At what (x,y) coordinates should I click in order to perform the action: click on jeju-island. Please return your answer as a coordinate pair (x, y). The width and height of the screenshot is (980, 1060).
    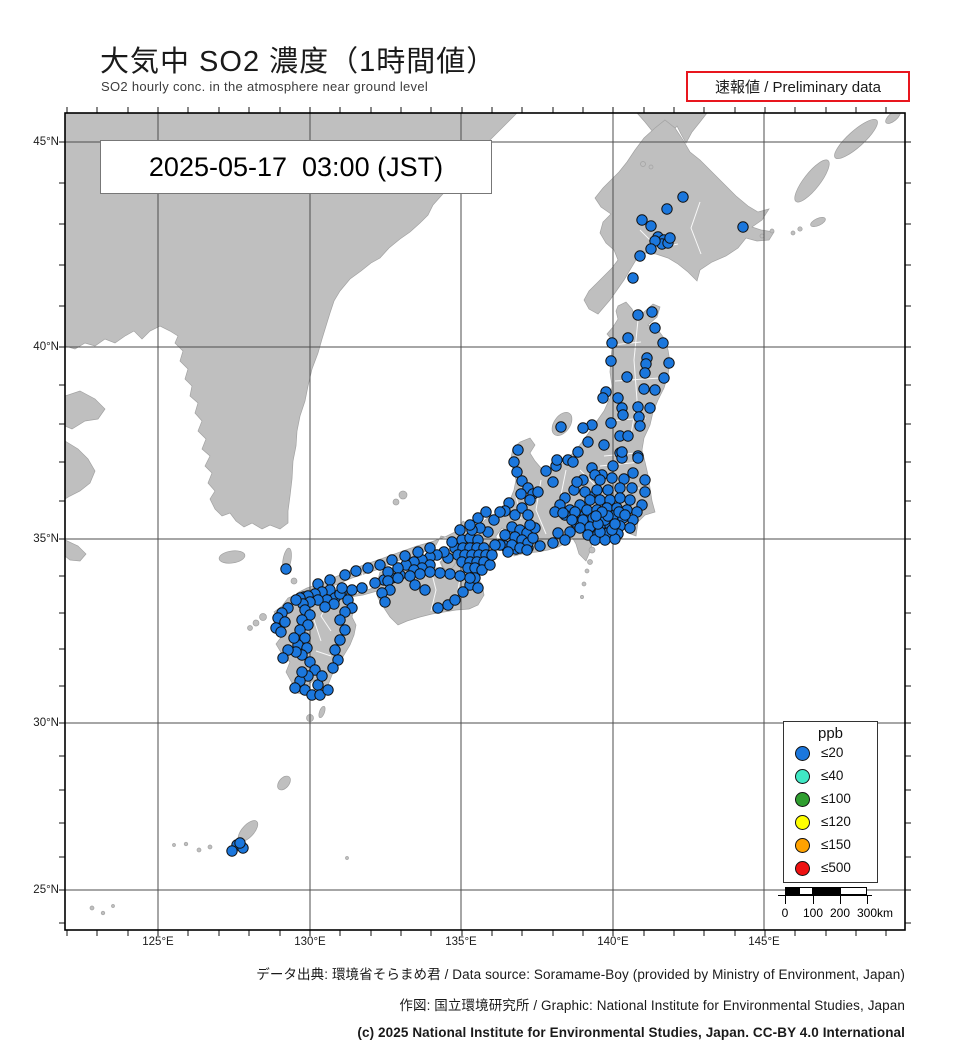
    Looking at the image, I should click on (232, 557).